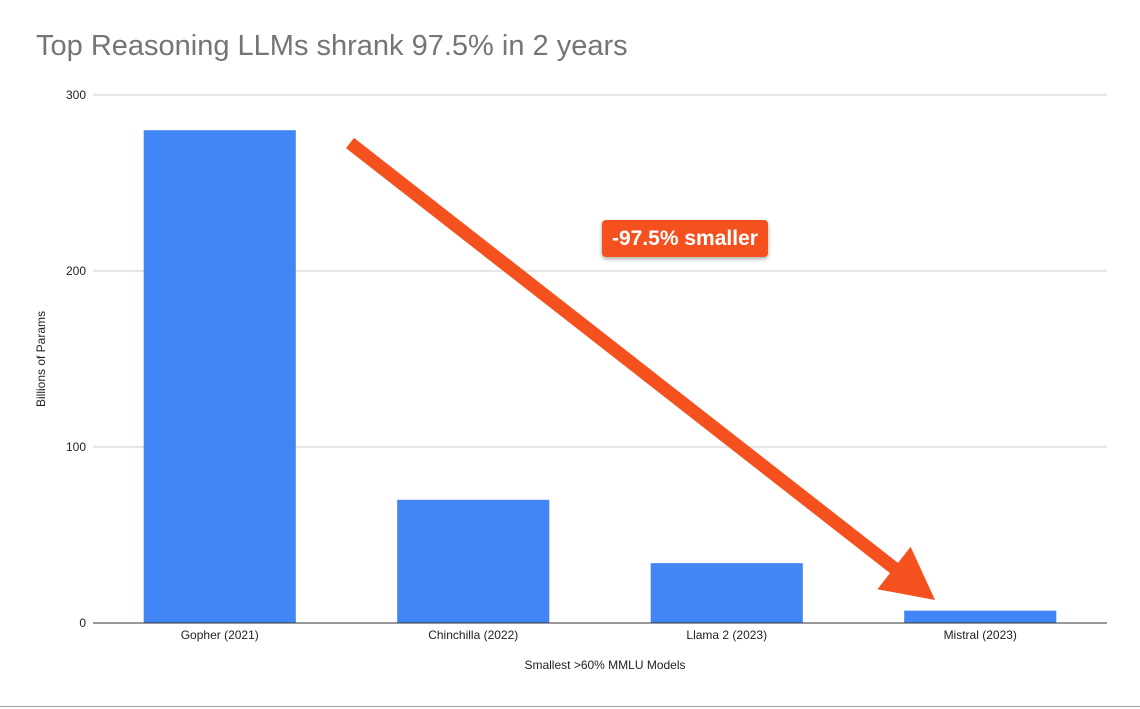 Image resolution: width=1140 pixels, height=709 pixels. What do you see at coordinates (906, 573) in the screenshot?
I see `arrow-head` at bounding box center [906, 573].